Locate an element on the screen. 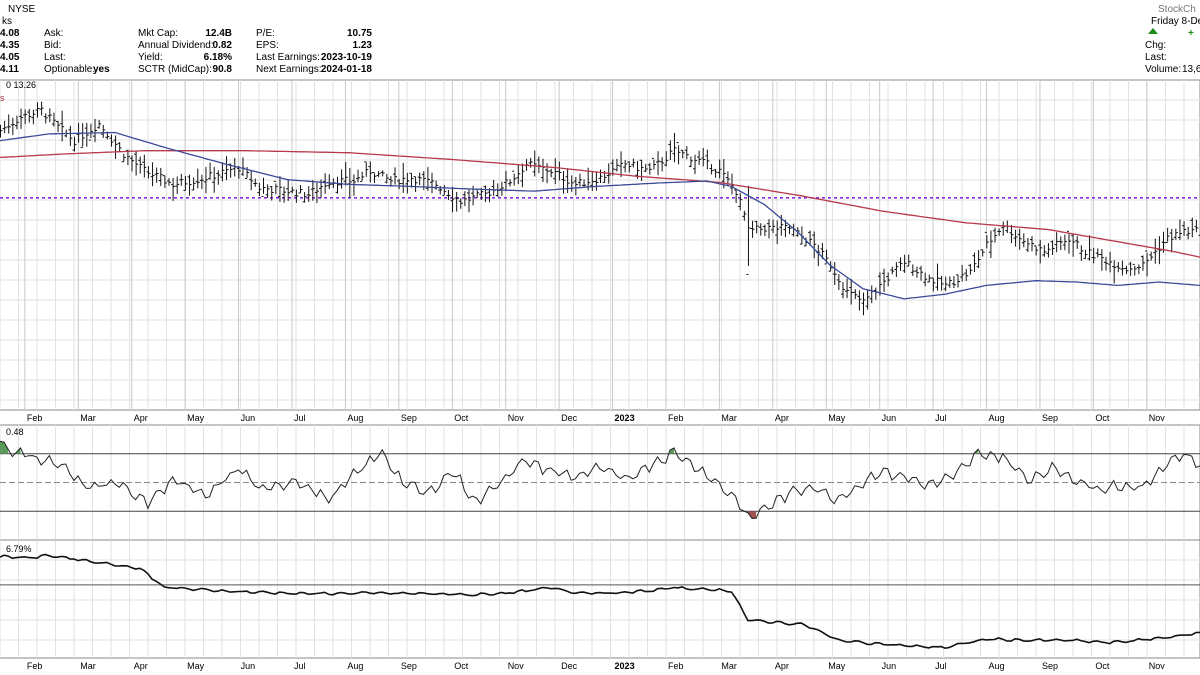  price-cell-4: 4.11 is located at coordinates (9, 69).